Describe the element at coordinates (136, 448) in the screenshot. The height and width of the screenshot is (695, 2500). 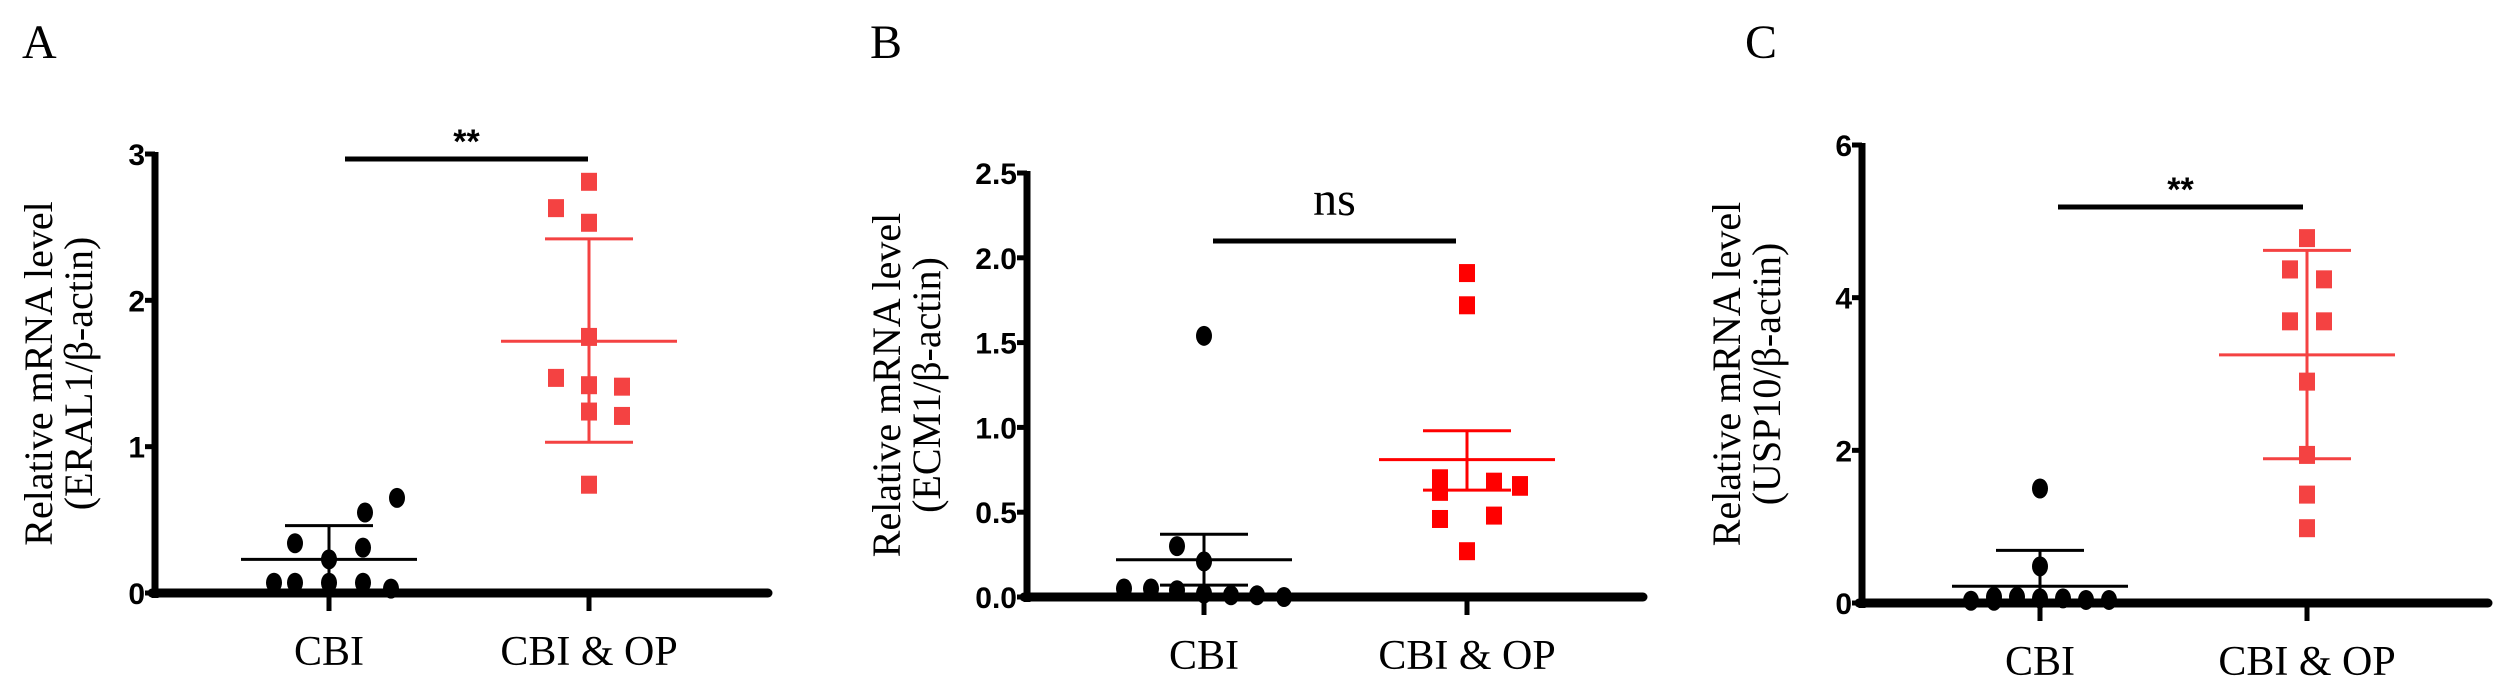
I see `y-tick-label: 1` at that location.